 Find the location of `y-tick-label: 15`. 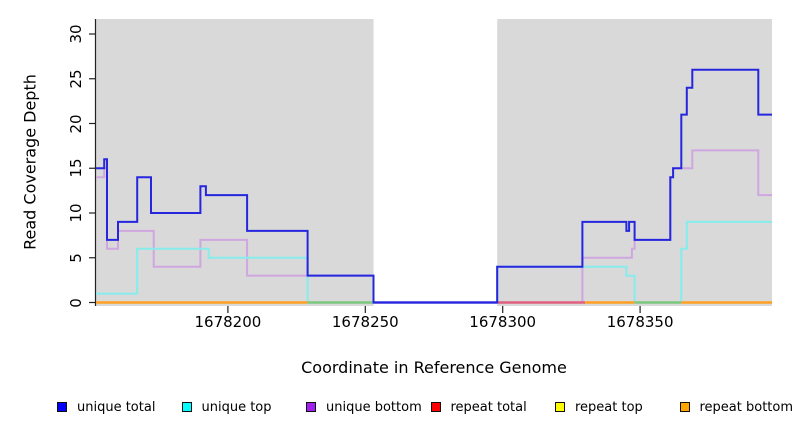

y-tick-label: 15 is located at coordinates (76, 168).